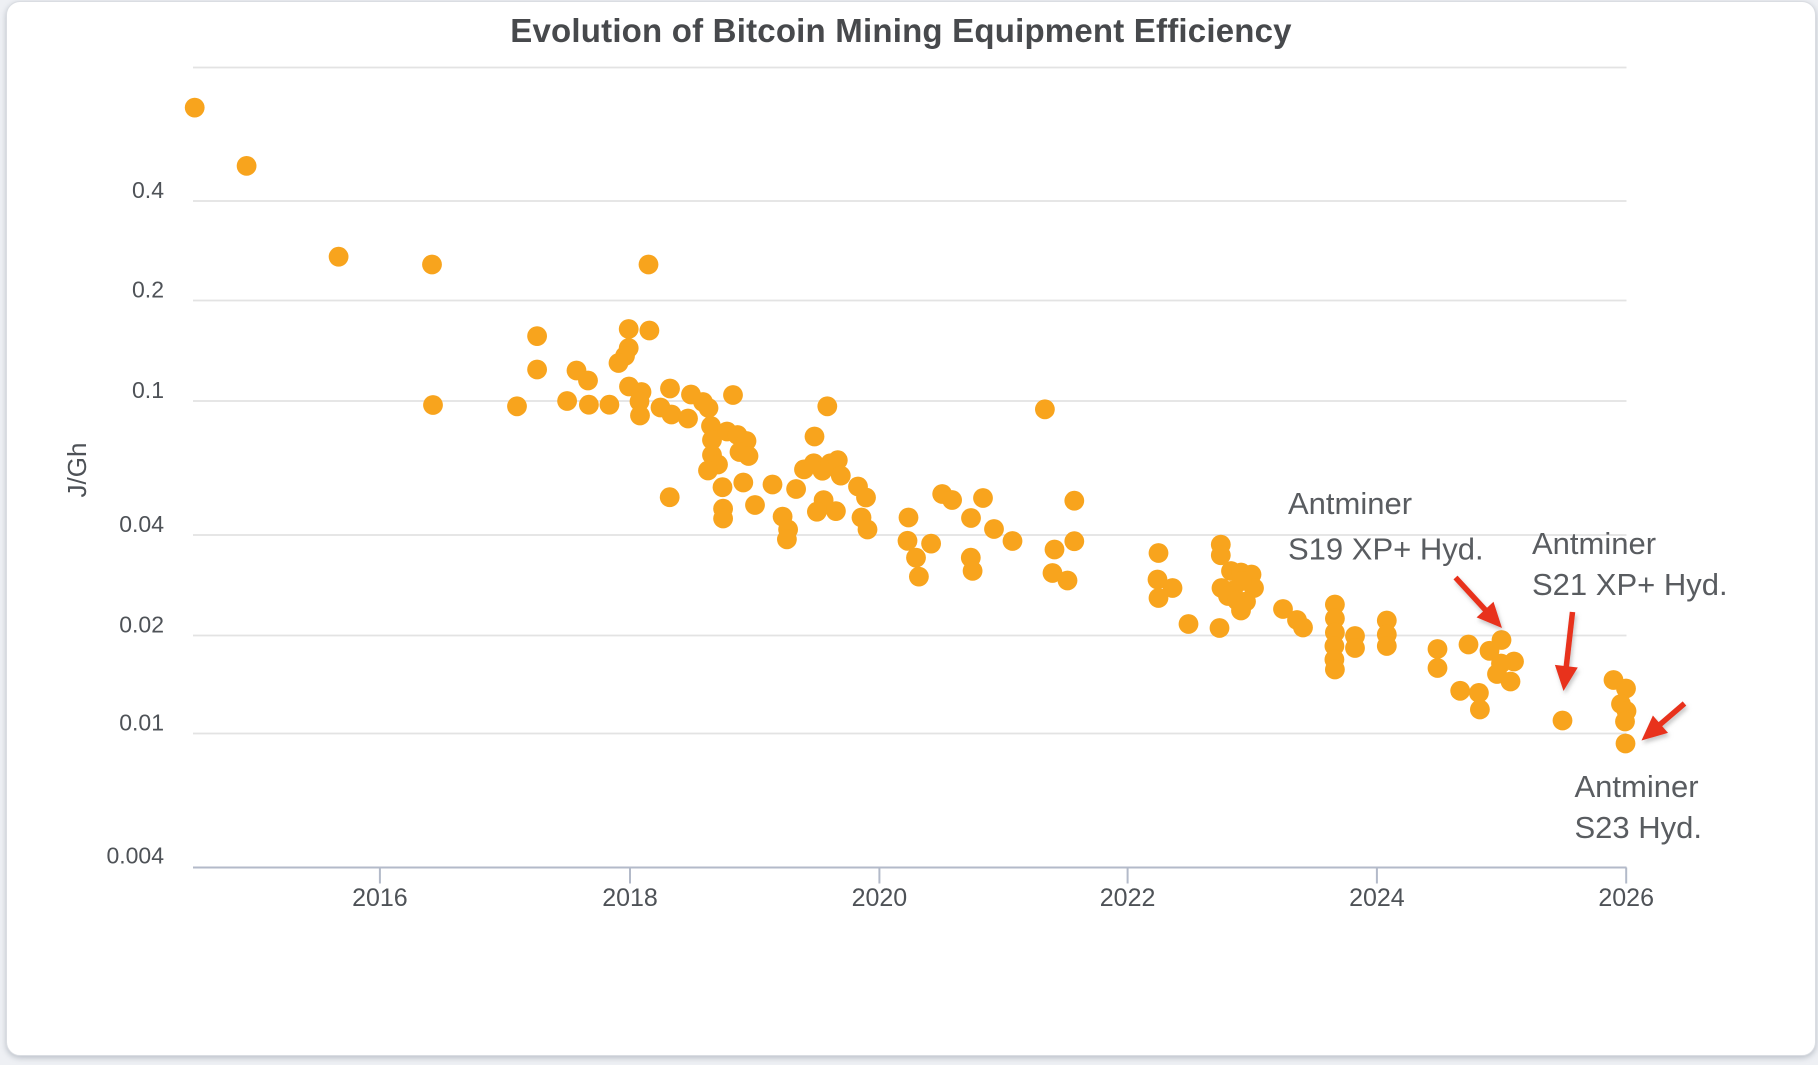  I want to click on svg-text: 0.04, so click(141, 524).